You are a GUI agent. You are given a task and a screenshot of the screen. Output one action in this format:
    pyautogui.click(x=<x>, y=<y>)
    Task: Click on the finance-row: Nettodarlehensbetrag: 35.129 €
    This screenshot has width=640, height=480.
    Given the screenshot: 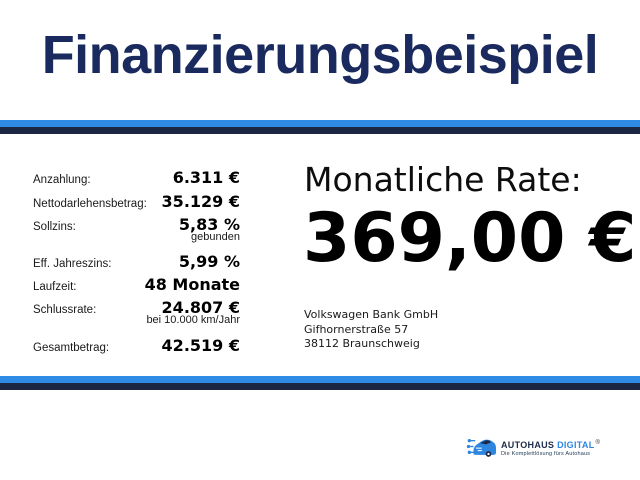 What is the action you would take?
    pyautogui.click(x=136, y=201)
    